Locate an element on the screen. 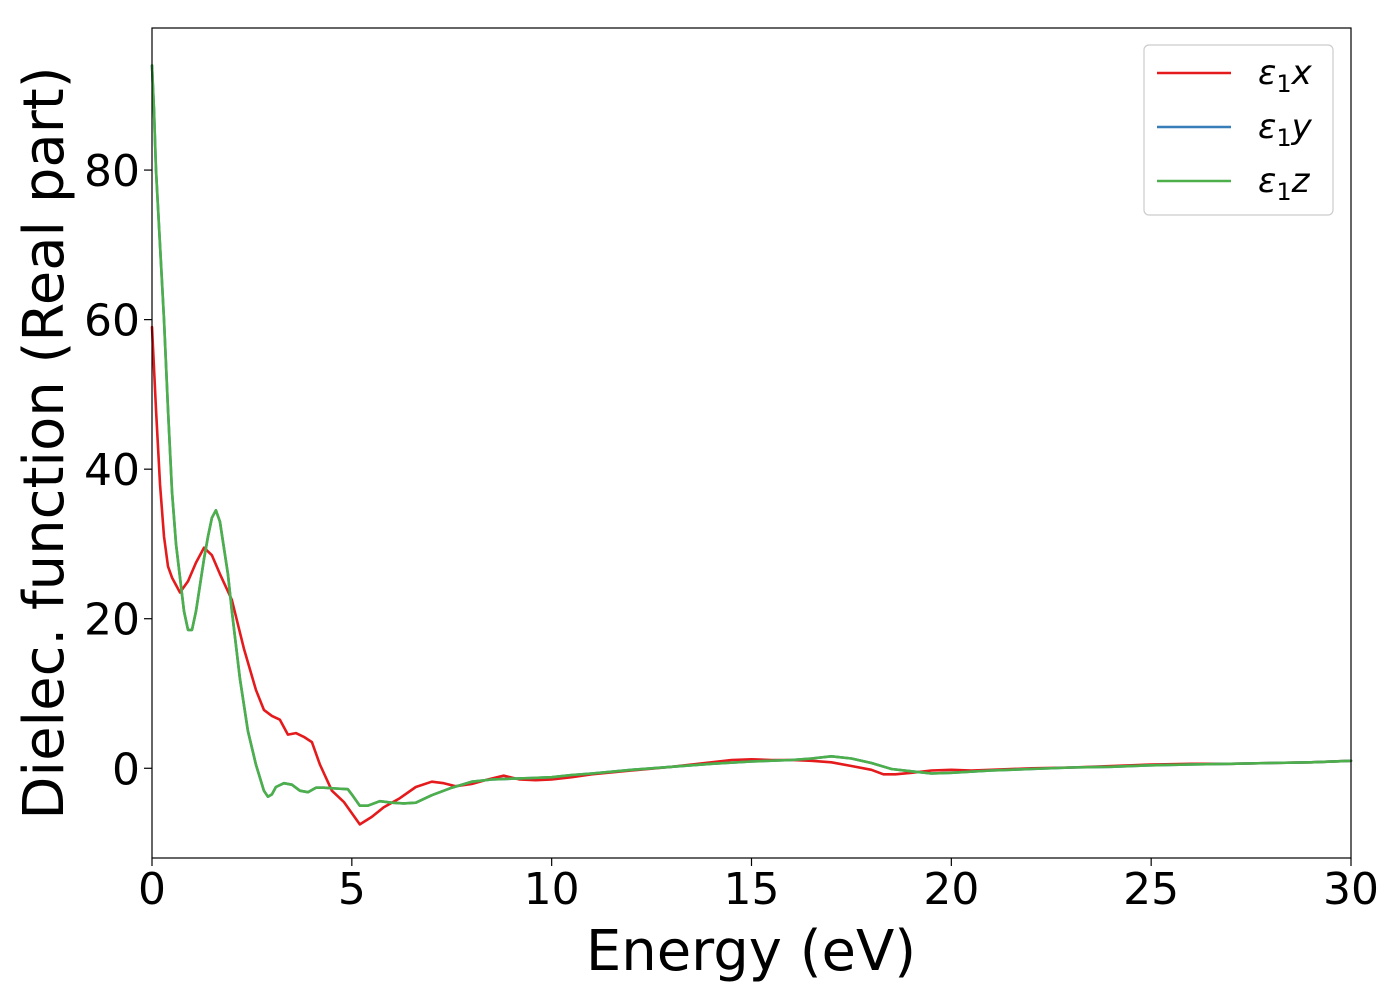  y-tick-label: 0 is located at coordinates (126, 769).